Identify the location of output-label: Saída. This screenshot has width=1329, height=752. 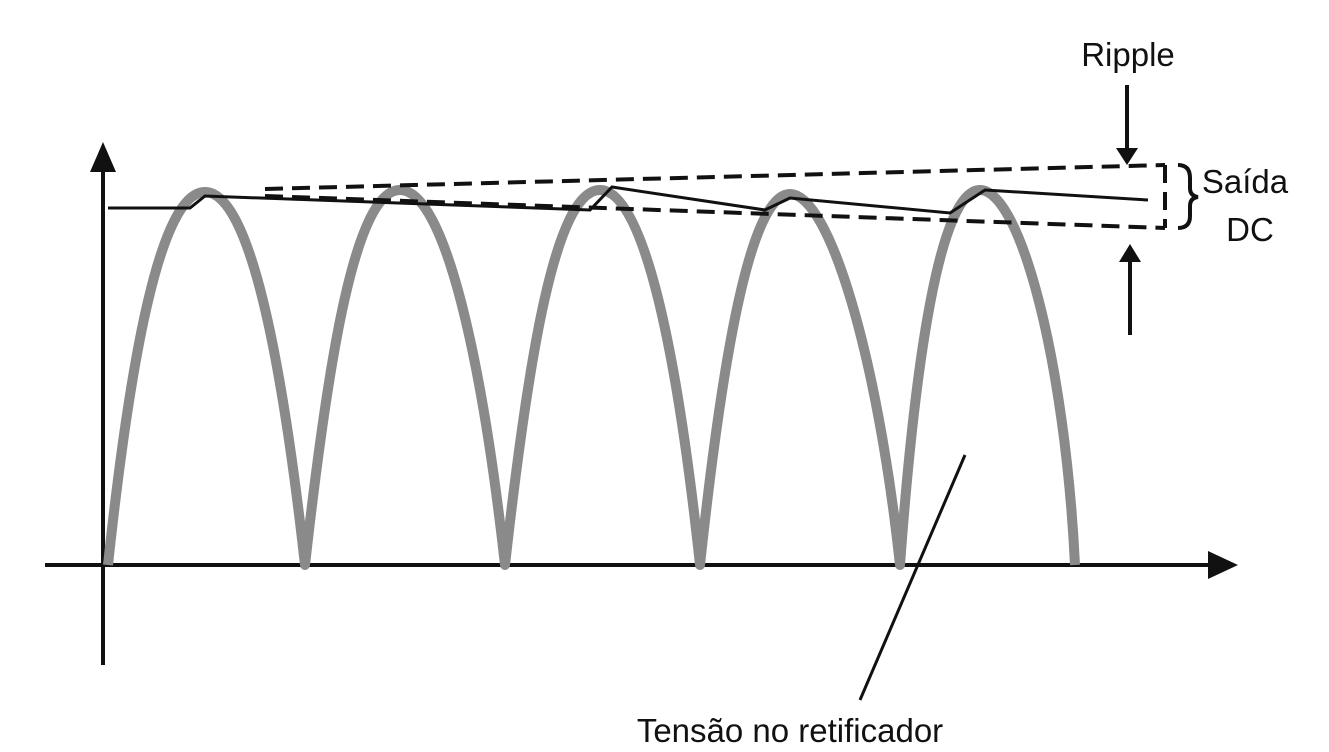
(1245, 181).